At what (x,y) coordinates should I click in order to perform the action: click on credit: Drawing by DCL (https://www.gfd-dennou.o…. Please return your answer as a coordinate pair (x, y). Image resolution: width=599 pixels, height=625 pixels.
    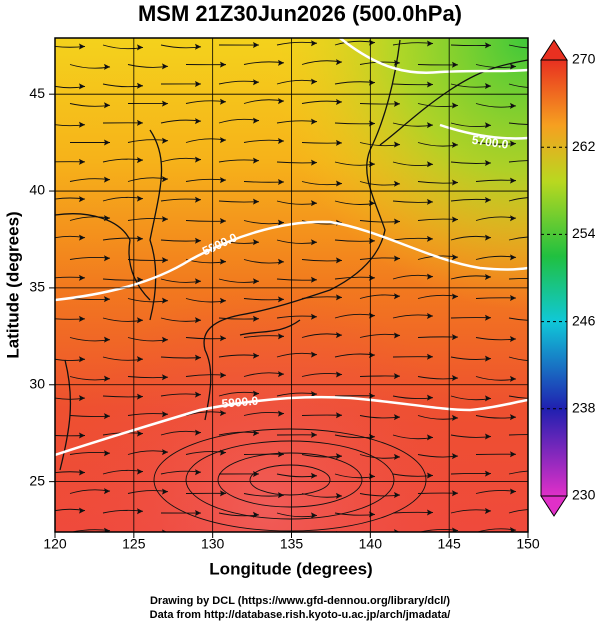
    Looking at the image, I should click on (300, 601).